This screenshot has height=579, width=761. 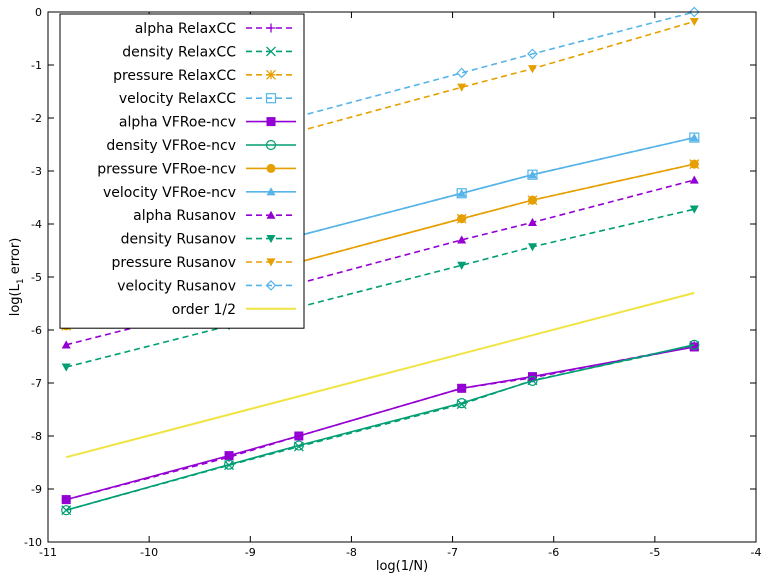 I want to click on legend-label: density RelaxCC, so click(x=179, y=52).